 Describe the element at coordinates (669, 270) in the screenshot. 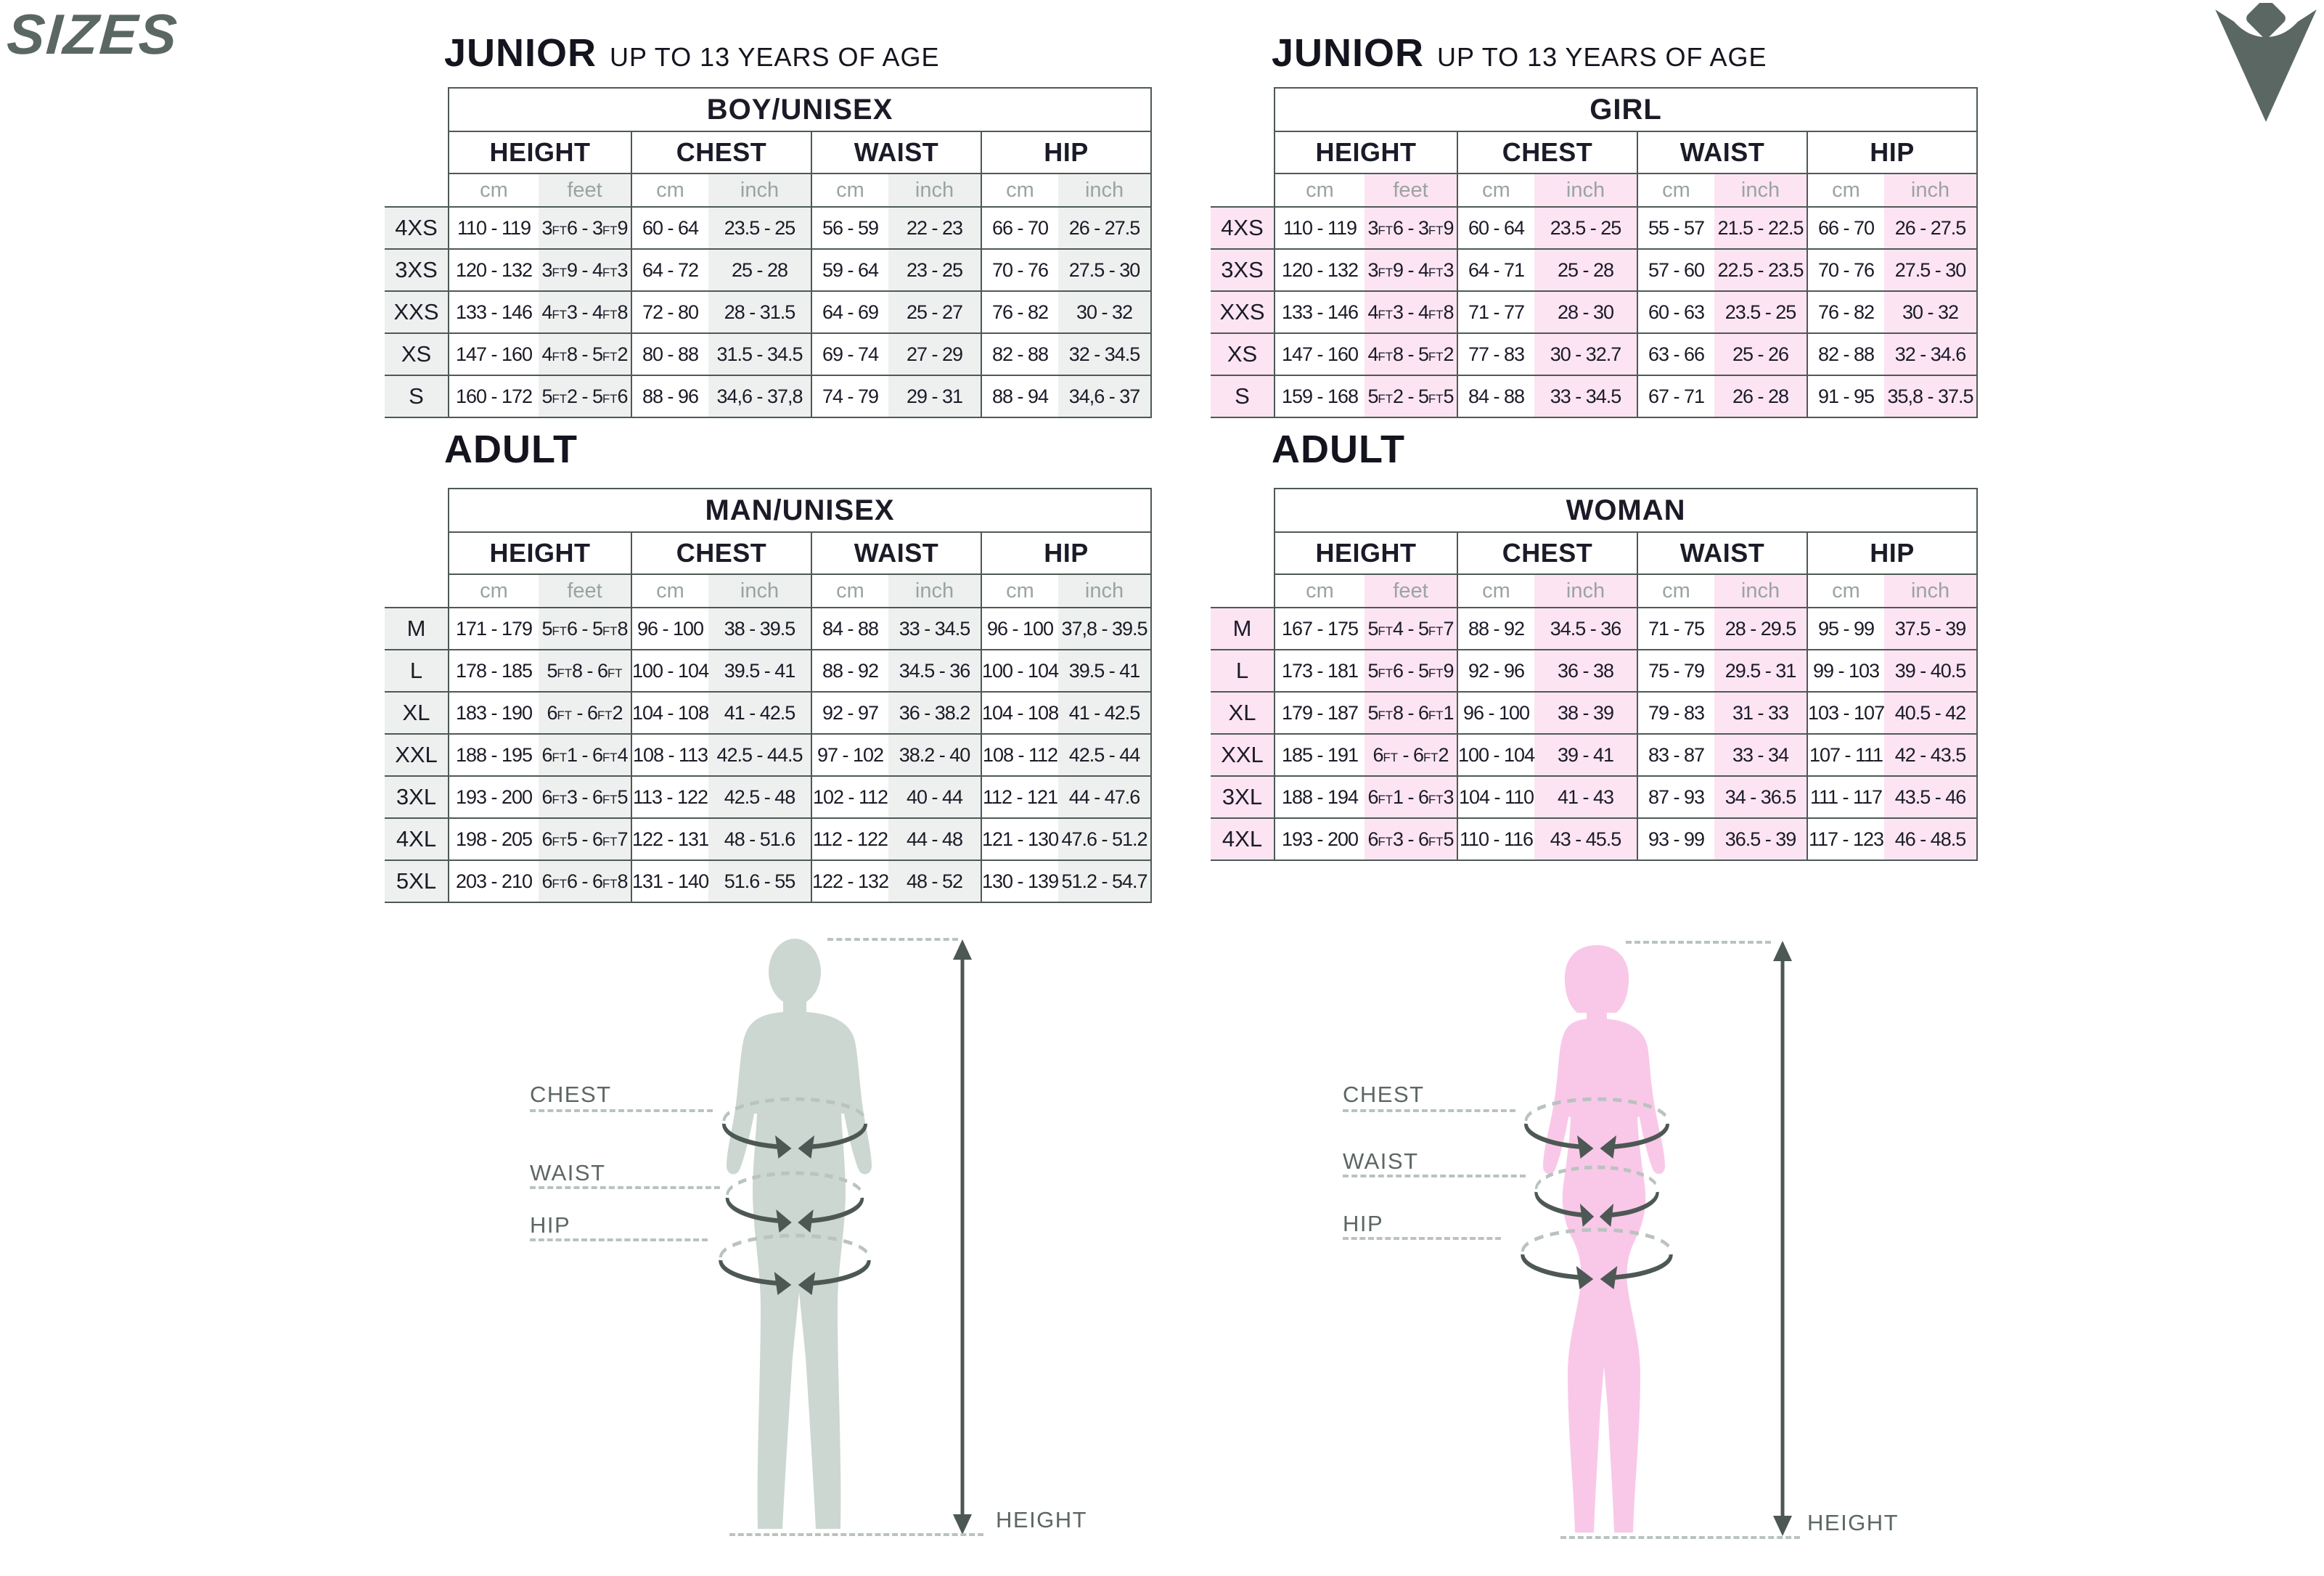

I see `measure-cell: 64 - 72` at that location.